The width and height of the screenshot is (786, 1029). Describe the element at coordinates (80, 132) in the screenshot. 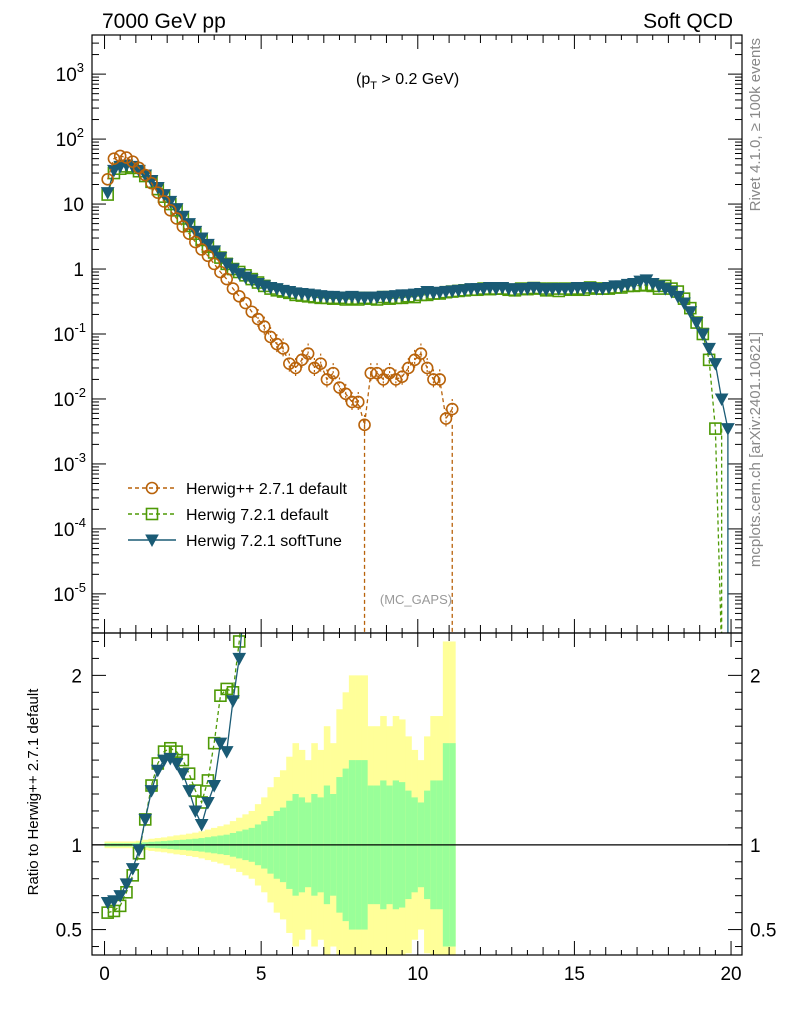

I see `tick-exponent: 2` at that location.